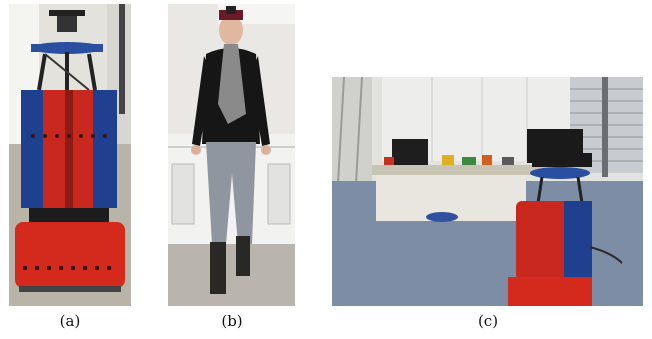  I want to click on caption-b: (b), so click(232, 321).